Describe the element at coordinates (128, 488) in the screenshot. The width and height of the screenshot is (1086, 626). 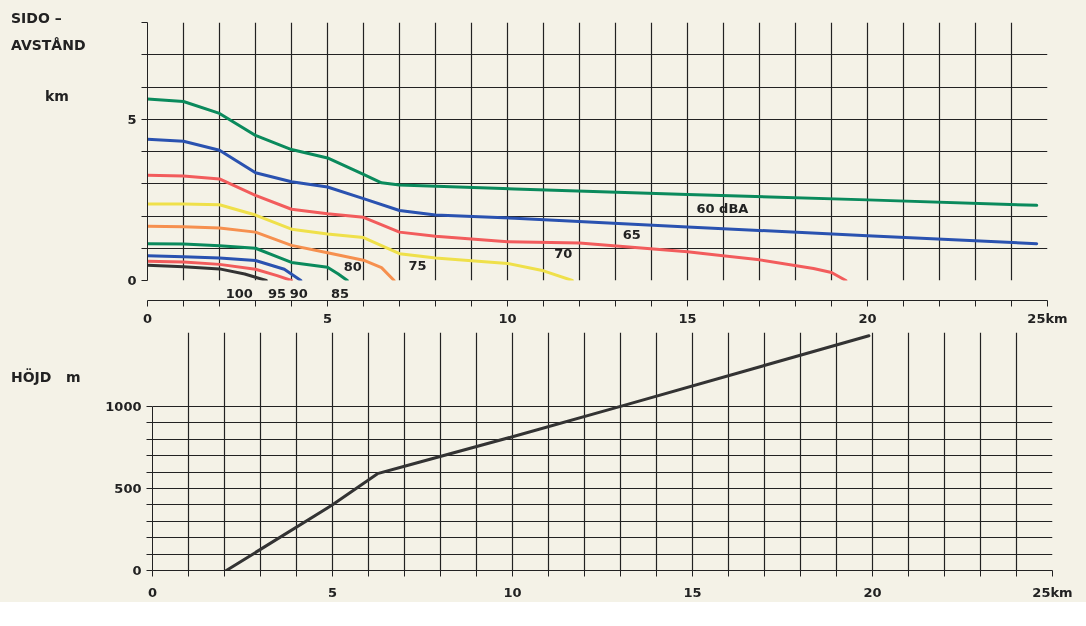
I see `y-tick-label: 500` at that location.